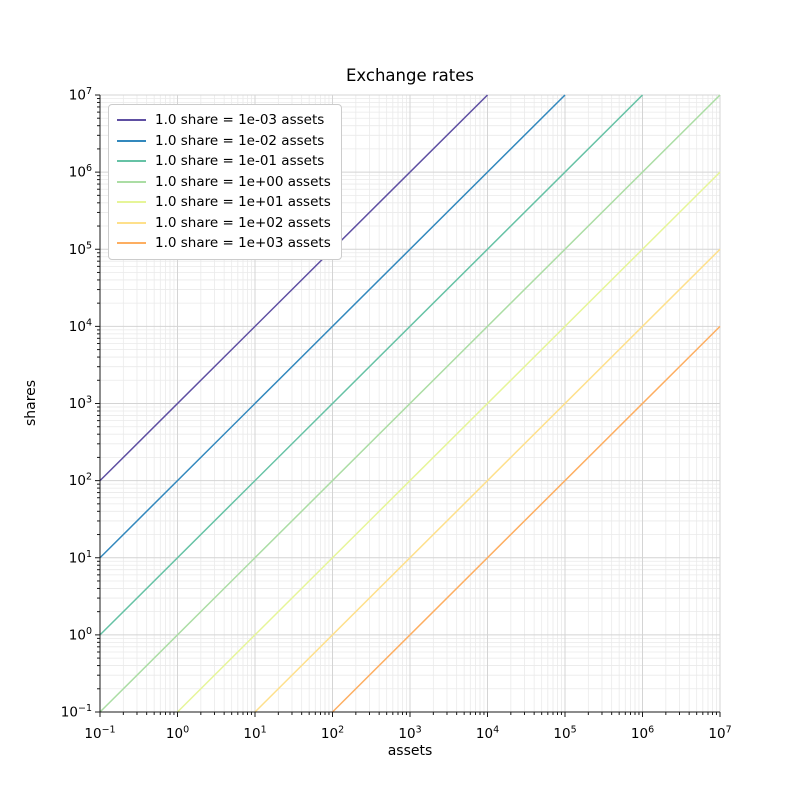 The height and width of the screenshot is (800, 800). I want to click on legend-item-label: 1.0 share = 1e+02 assets, so click(243, 222).